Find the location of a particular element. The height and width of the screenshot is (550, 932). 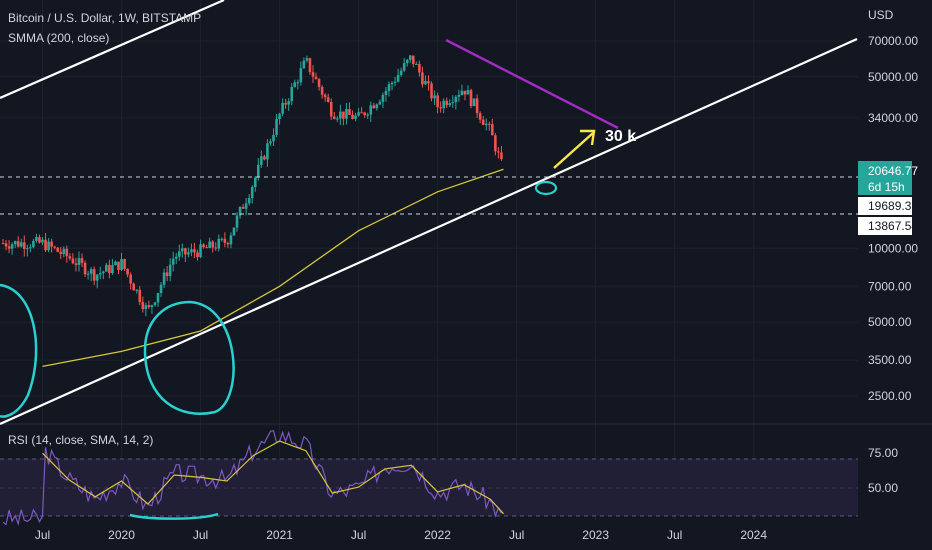

target-label: 30 k is located at coordinates (620, 136).